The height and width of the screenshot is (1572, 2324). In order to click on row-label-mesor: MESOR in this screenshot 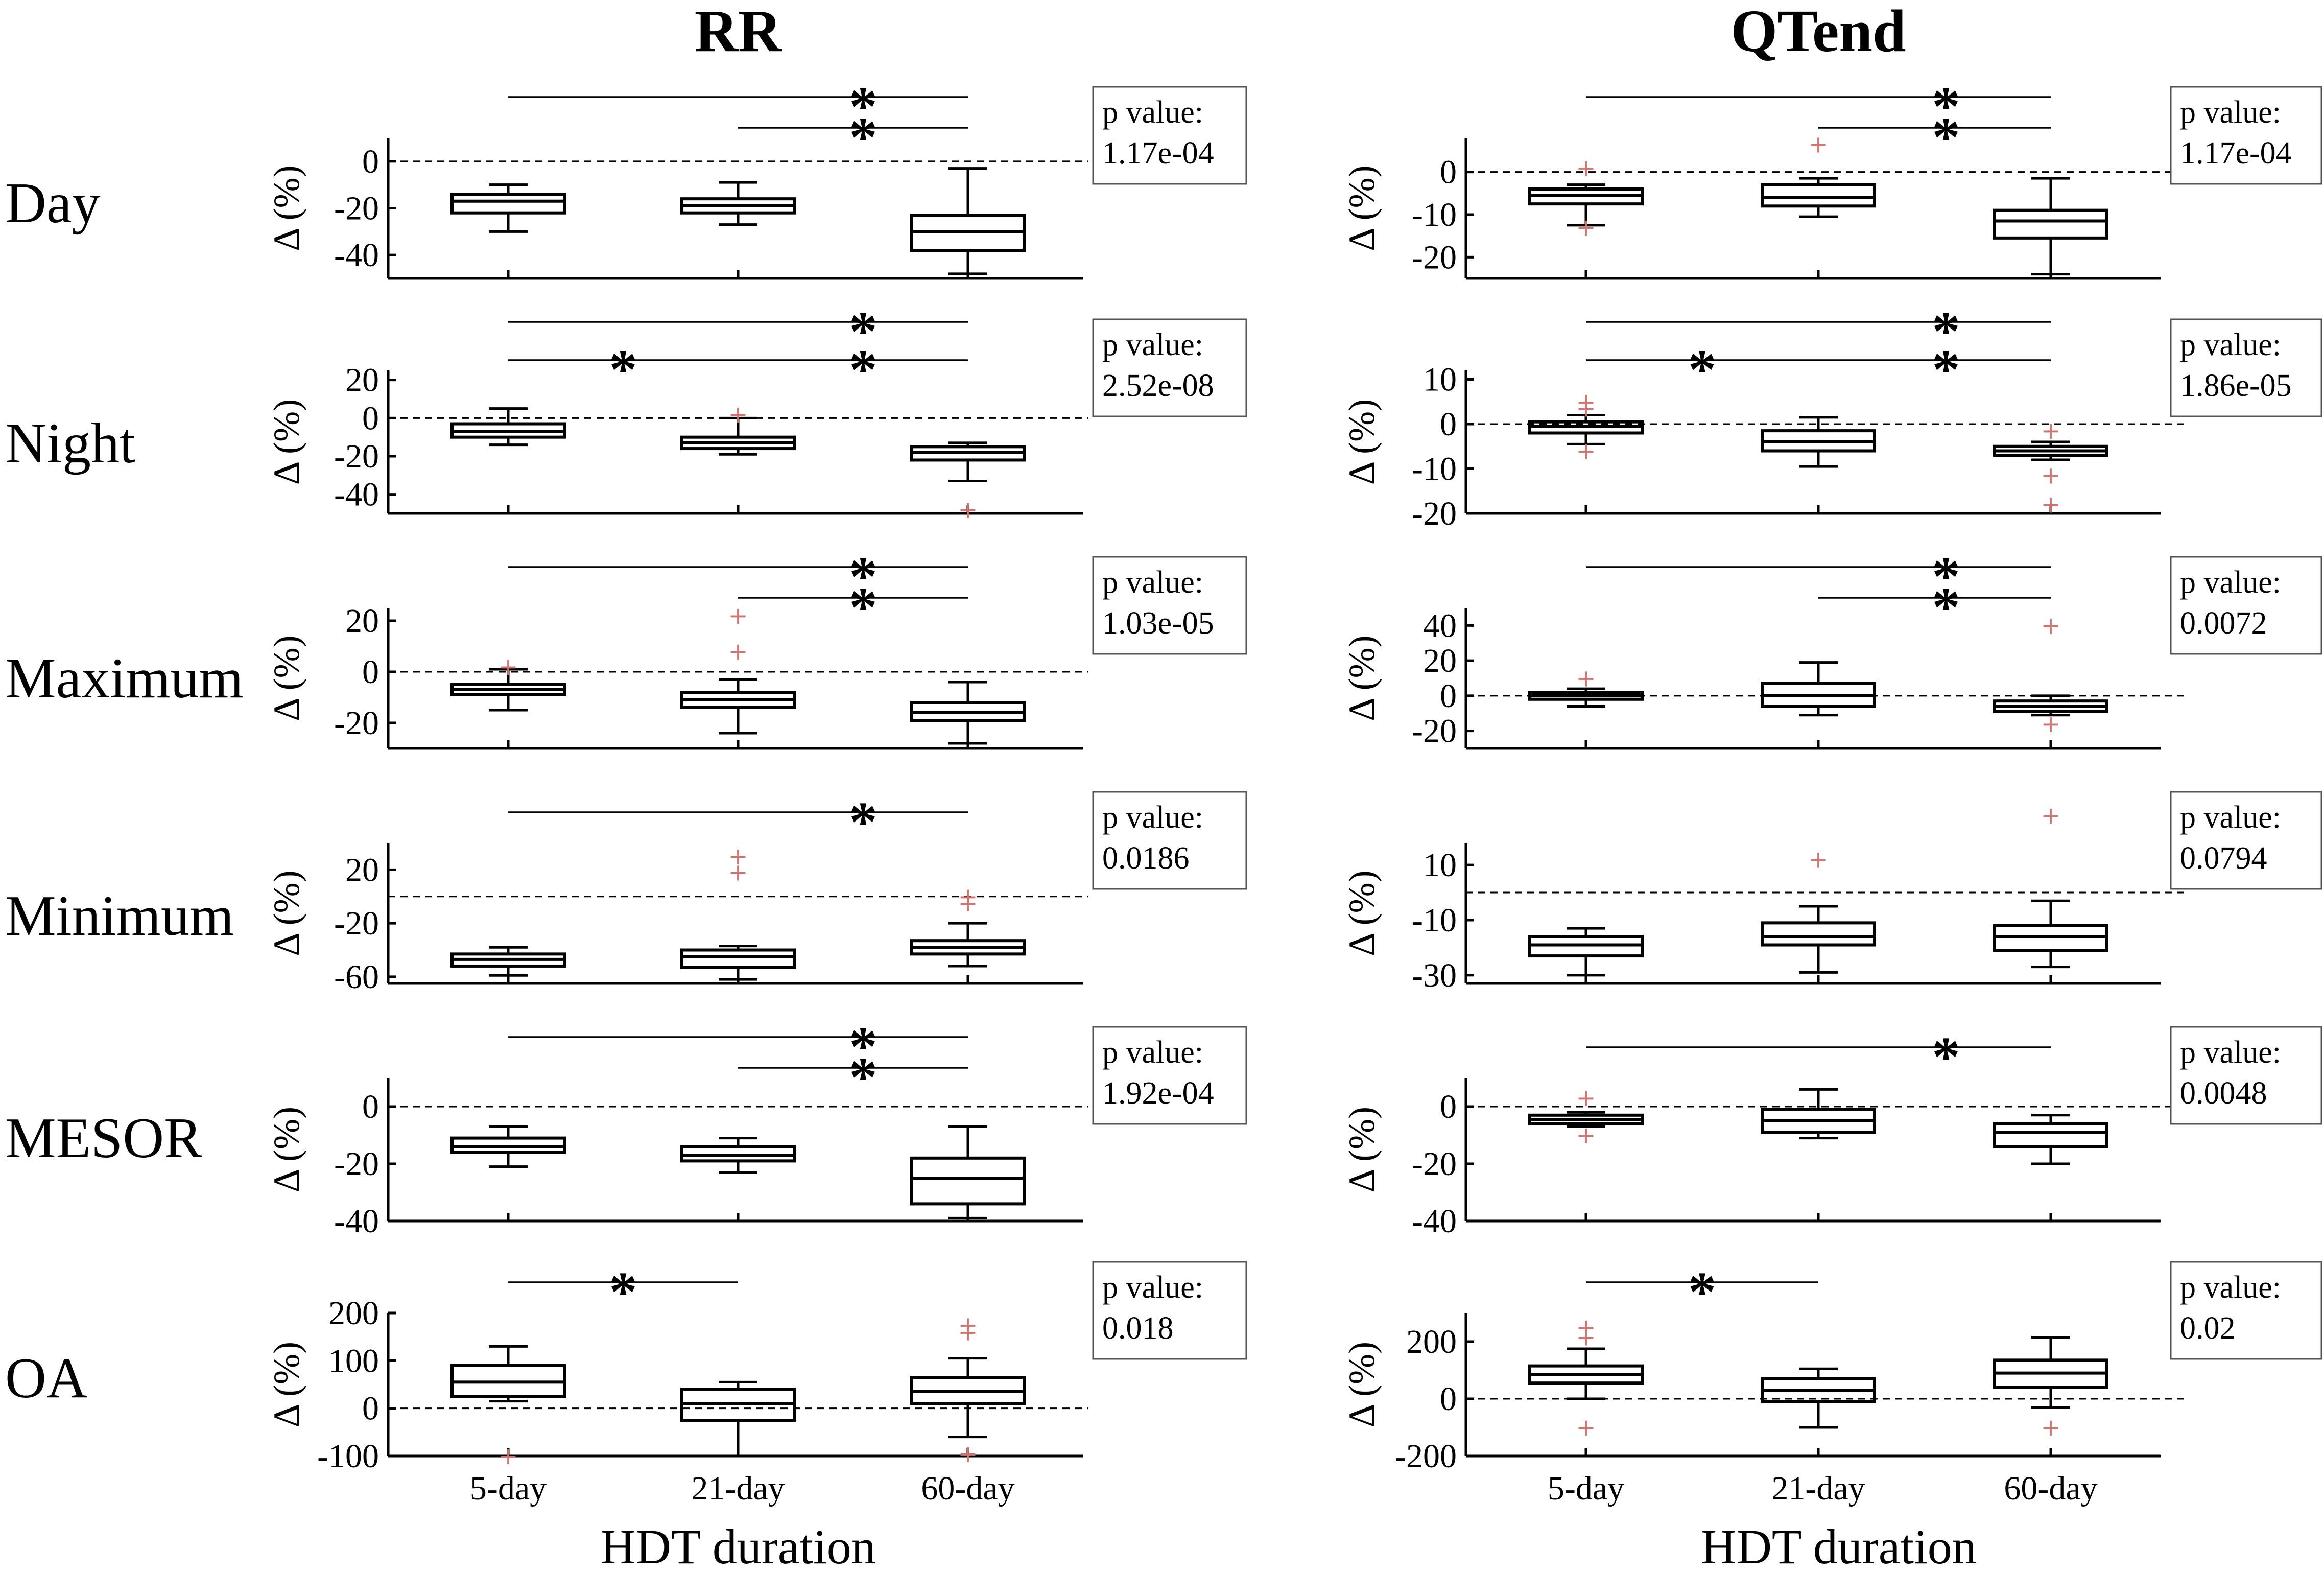, I will do `click(103, 1138)`.